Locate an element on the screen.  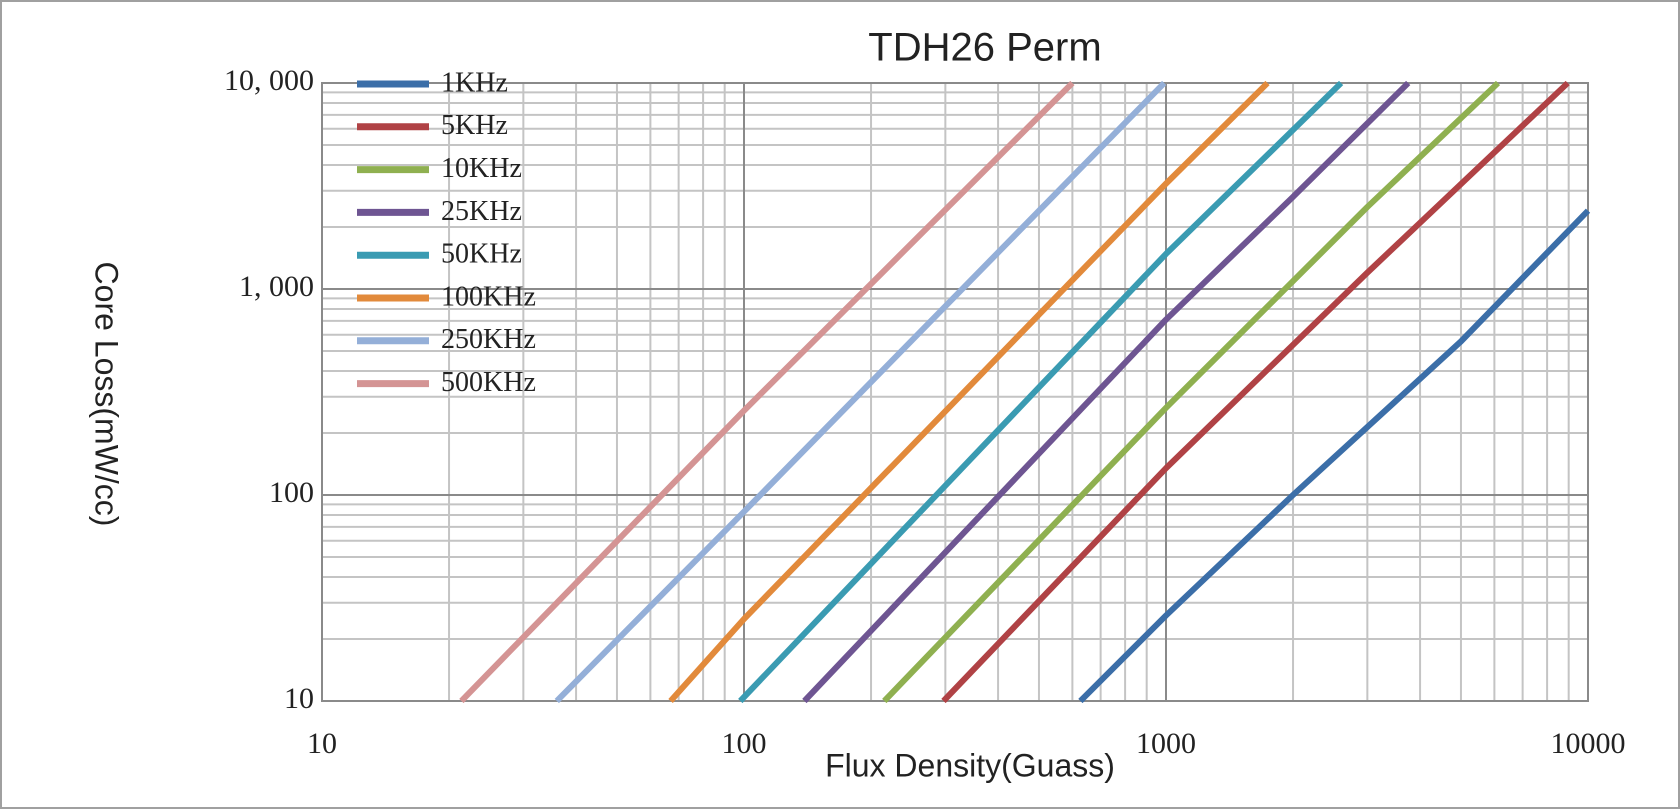
chart-title: TDH26 Perm is located at coordinates (984, 48).